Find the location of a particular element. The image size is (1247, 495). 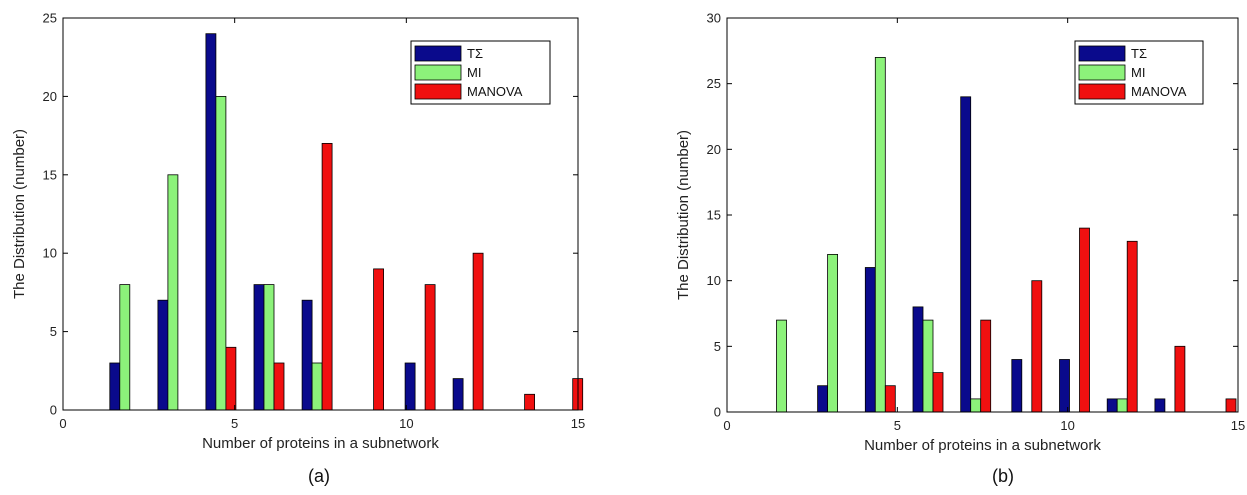

panel-caption: (b) is located at coordinates (1003, 476).